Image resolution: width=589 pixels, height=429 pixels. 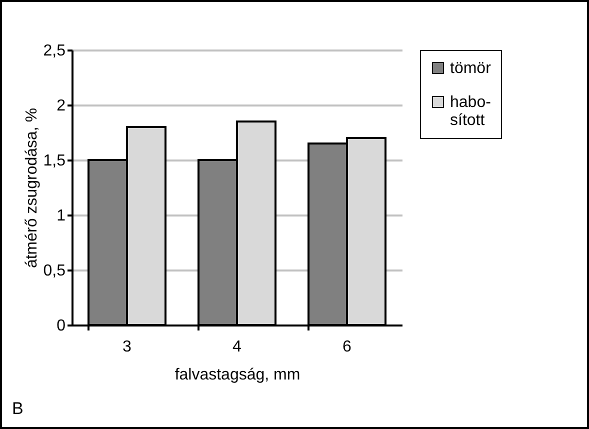 I want to click on y-tick-label: 1,5, so click(x=54, y=161).